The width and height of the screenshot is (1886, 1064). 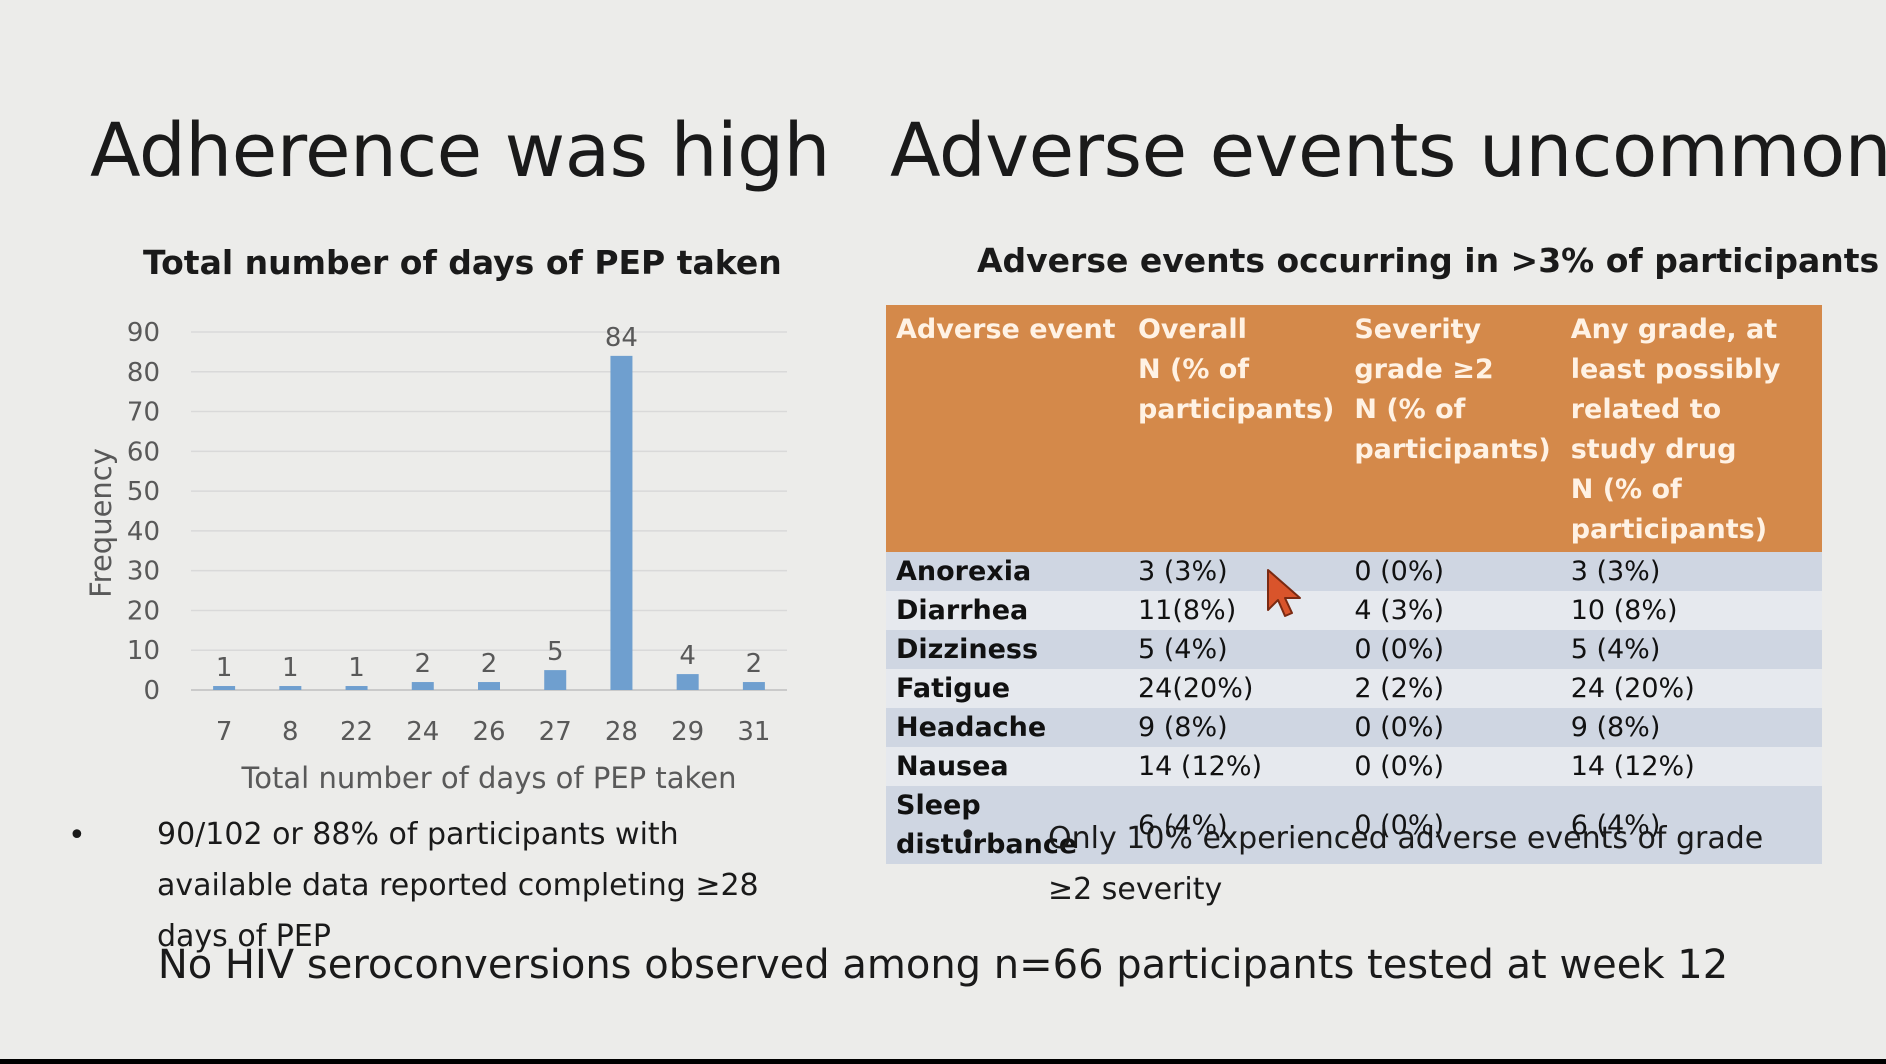 I want to click on table-row: Anorexia 3 (3%) 0 (0%) 3 (3%), so click(x=1354, y=571).